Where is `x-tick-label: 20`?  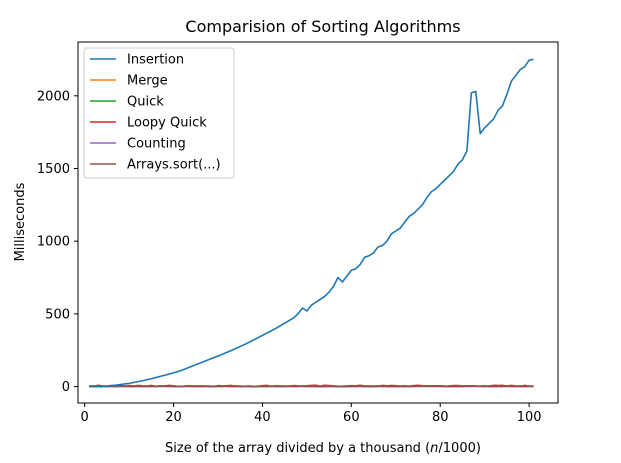 x-tick-label: 20 is located at coordinates (173, 417).